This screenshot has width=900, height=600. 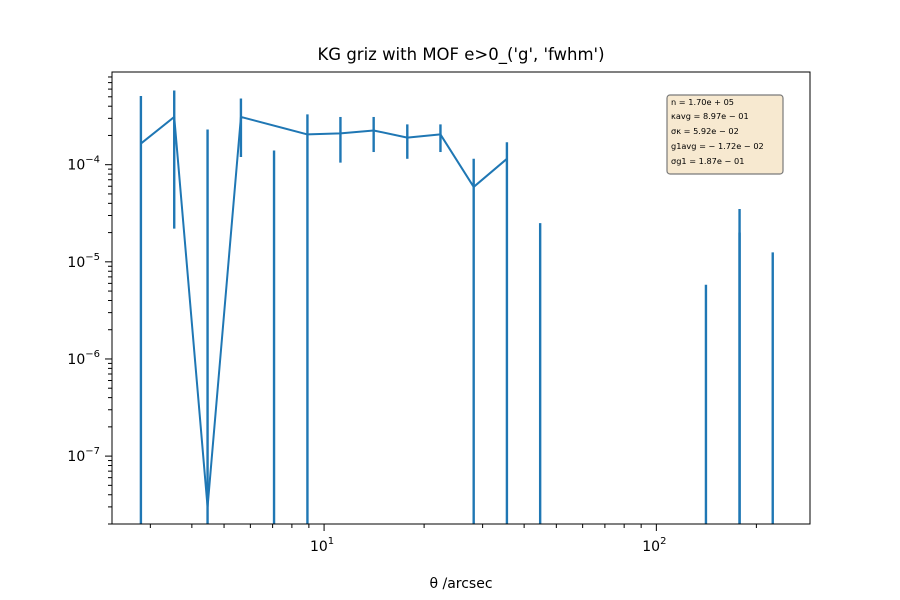 What do you see at coordinates (717, 146) in the screenshot?
I see `stats-line-g1-avg: g1avg = − 1.72e − 02` at bounding box center [717, 146].